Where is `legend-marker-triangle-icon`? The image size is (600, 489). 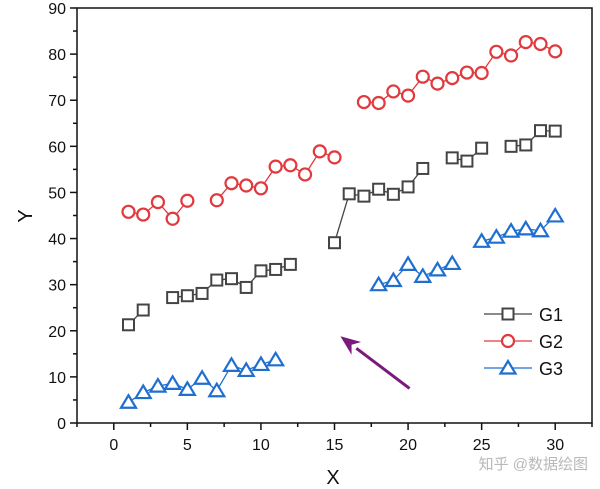
legend-marker-triangle-icon is located at coordinates (508, 366).